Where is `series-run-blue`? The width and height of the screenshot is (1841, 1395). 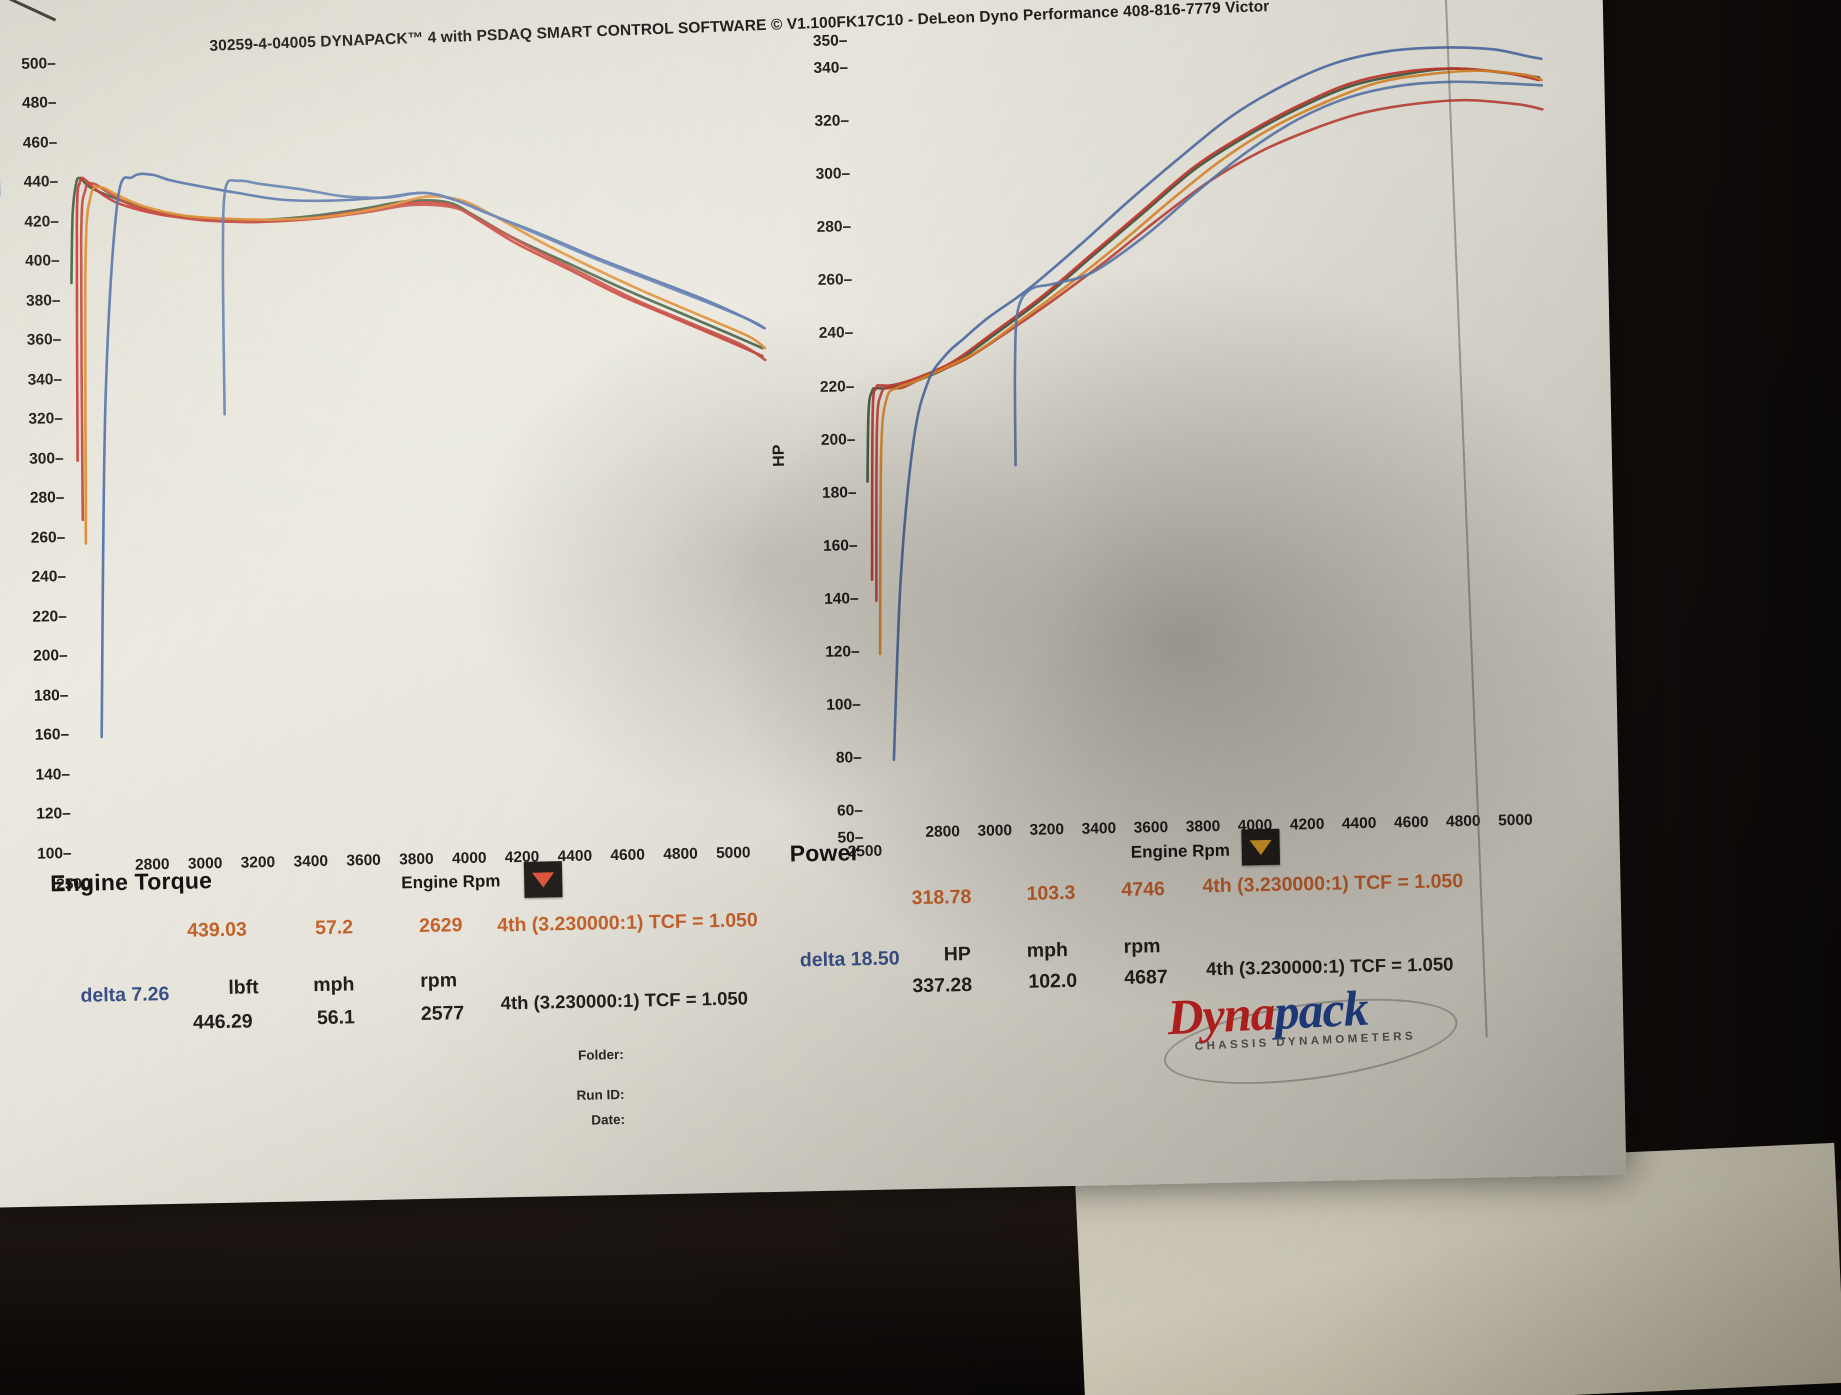
series-run-blue is located at coordinates (433, 455).